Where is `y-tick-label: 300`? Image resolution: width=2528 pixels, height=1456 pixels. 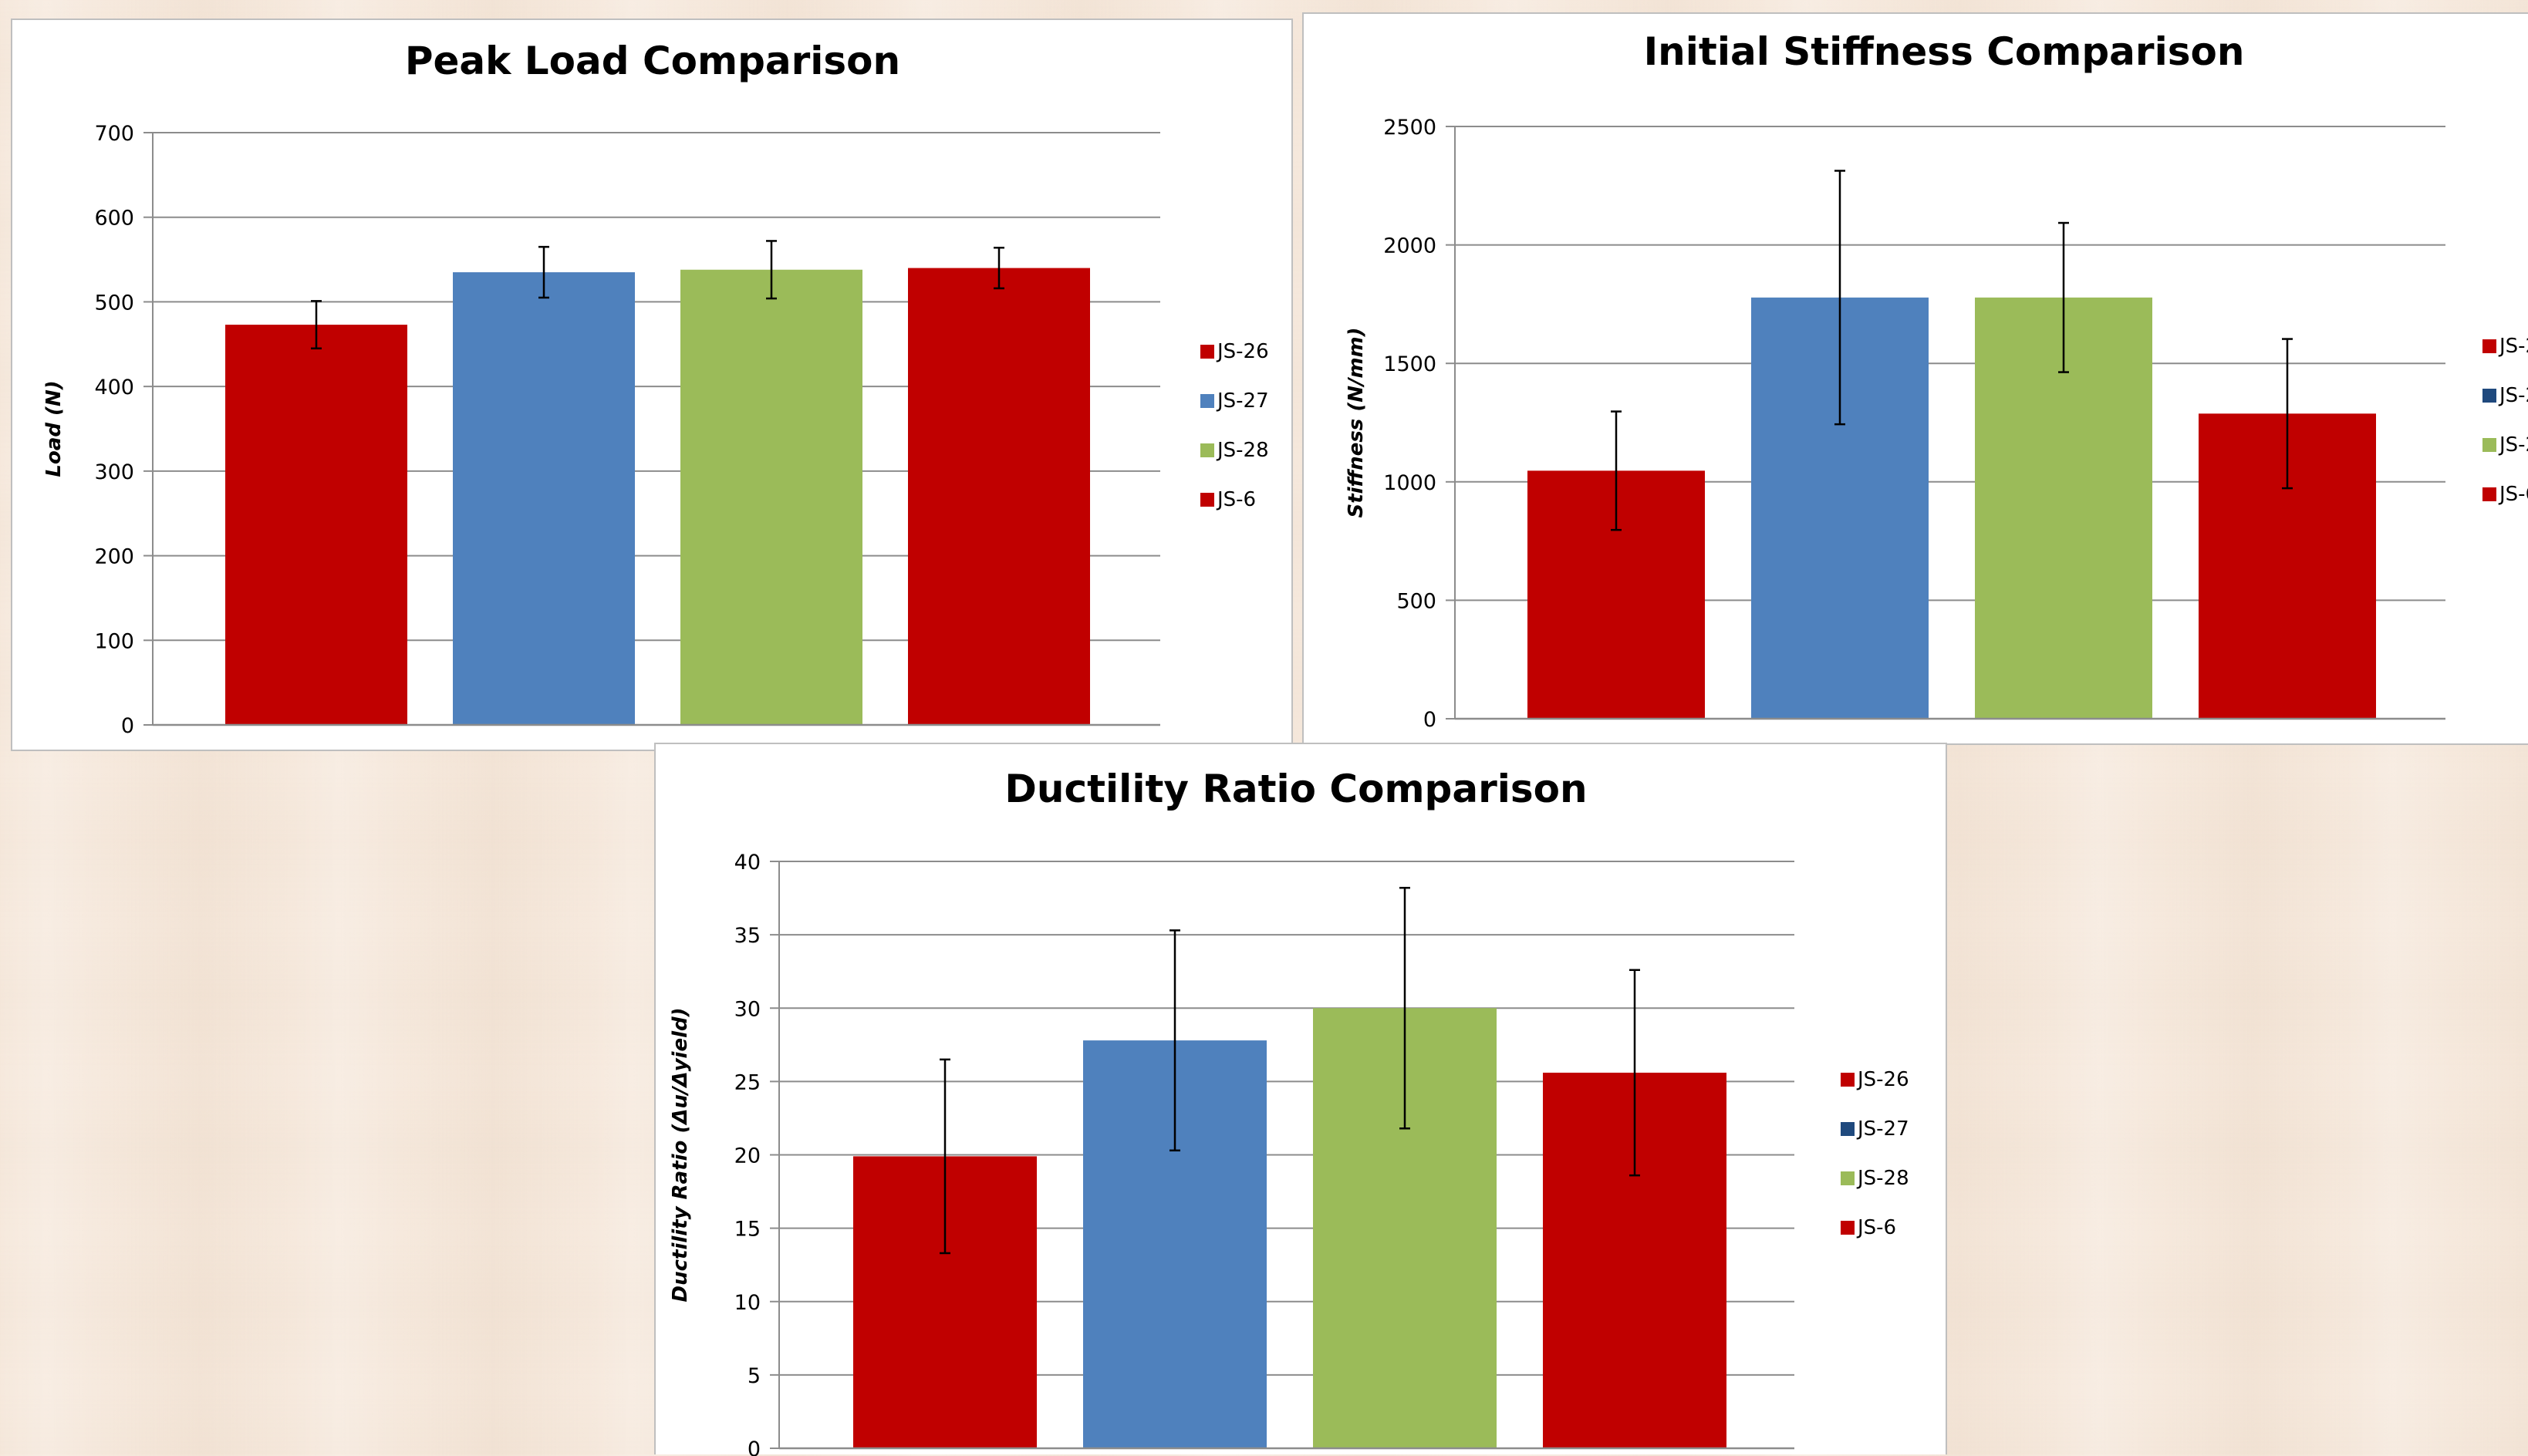
y-tick-label: 300 is located at coordinates (114, 472).